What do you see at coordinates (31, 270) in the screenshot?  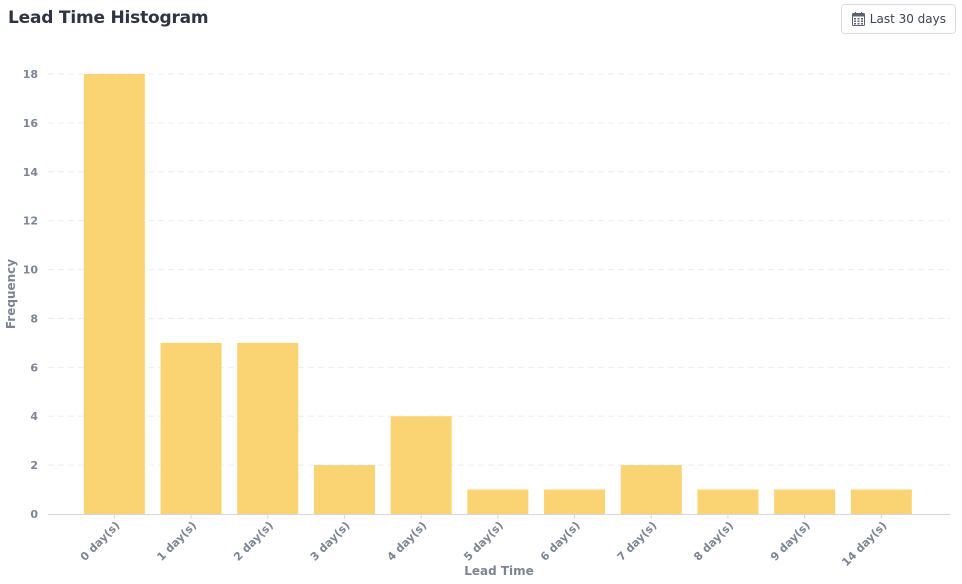 I see `y-tick-label: 10` at bounding box center [31, 270].